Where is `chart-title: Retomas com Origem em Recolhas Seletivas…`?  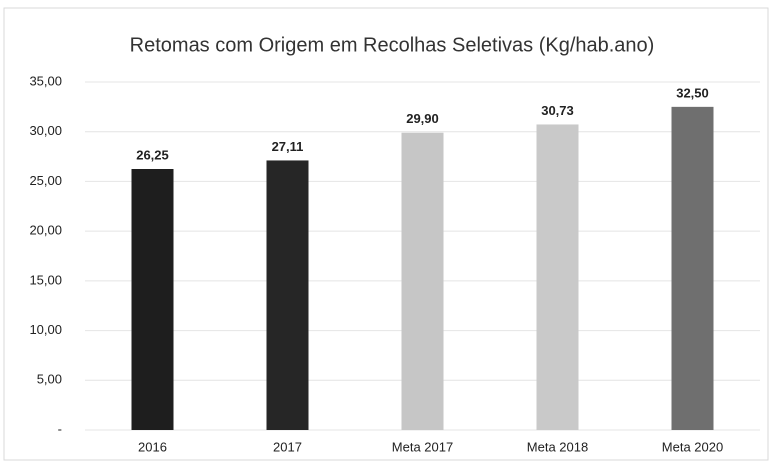 chart-title: Retomas com Origem em Recolhas Seletivas… is located at coordinates (392, 45).